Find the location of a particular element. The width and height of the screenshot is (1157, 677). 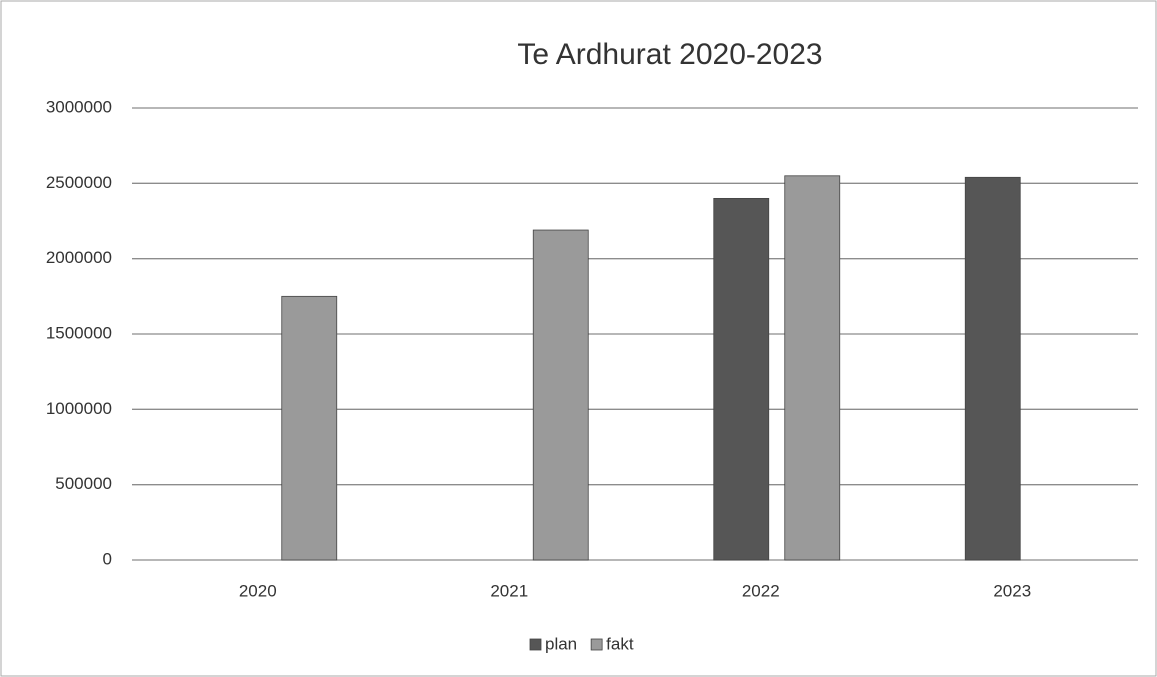

x-tick-label: 2023 is located at coordinates (1012, 590).